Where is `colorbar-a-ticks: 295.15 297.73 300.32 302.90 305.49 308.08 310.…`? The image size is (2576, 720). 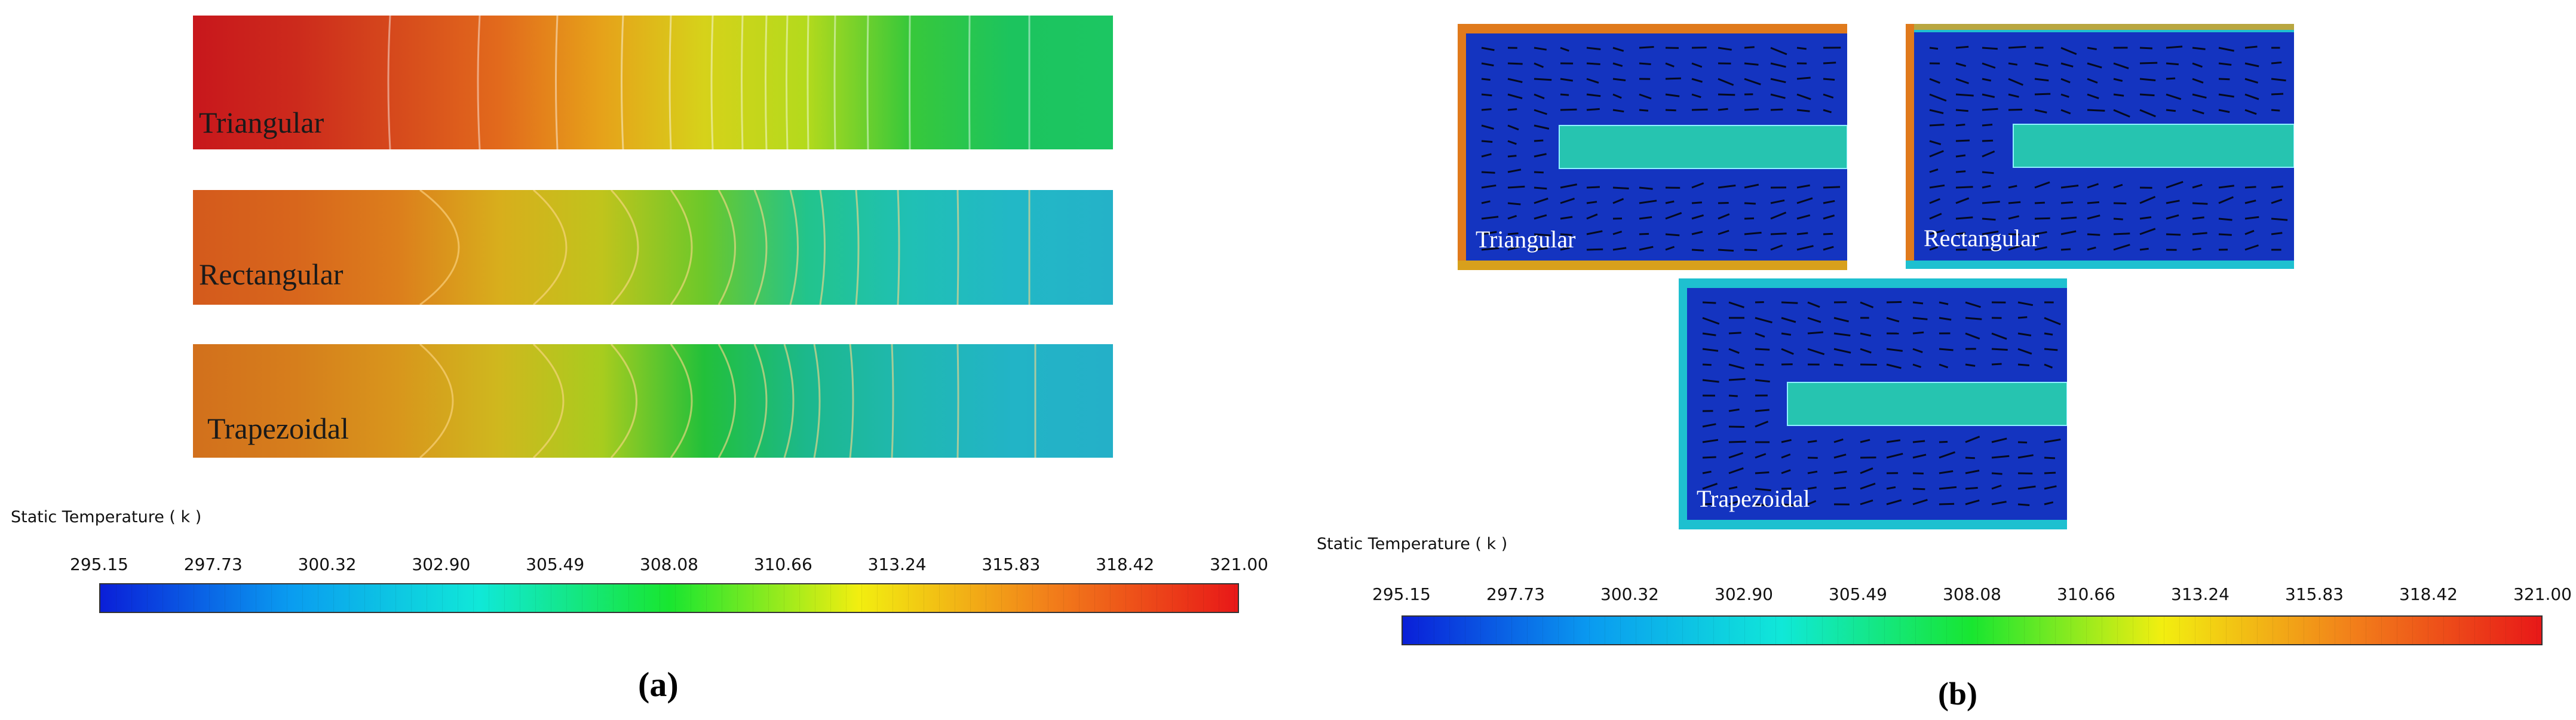
colorbar-a-ticks: 295.15 297.73 300.32 302.90 305.49 308.08 310.… is located at coordinates (669, 564).